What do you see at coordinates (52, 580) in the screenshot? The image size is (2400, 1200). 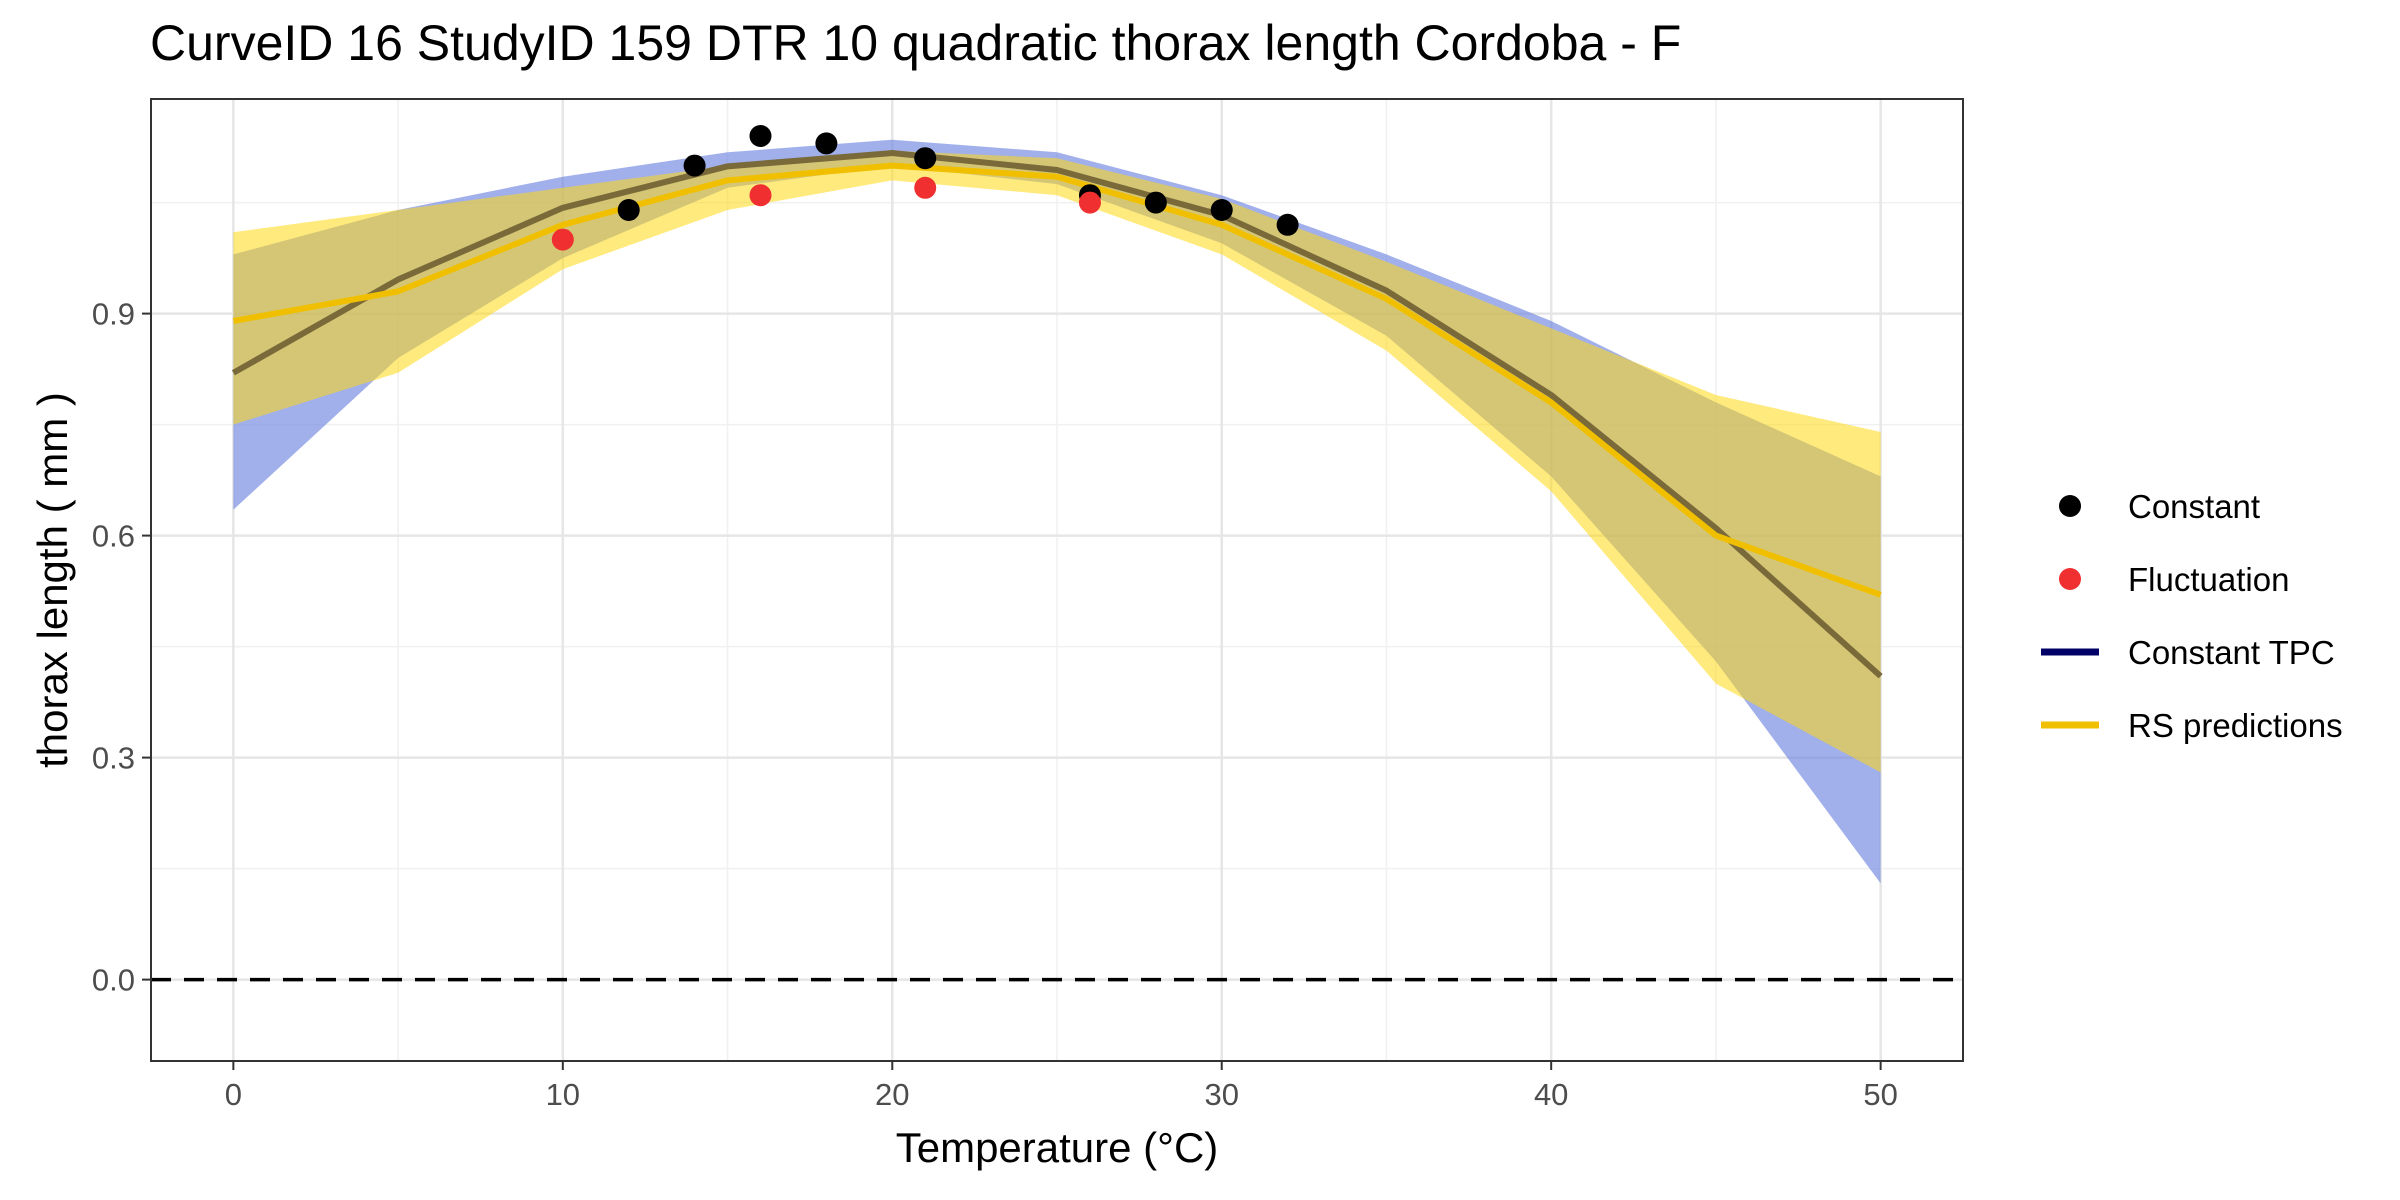 I see `y-axis-title: thorax length ( mm )` at bounding box center [52, 580].